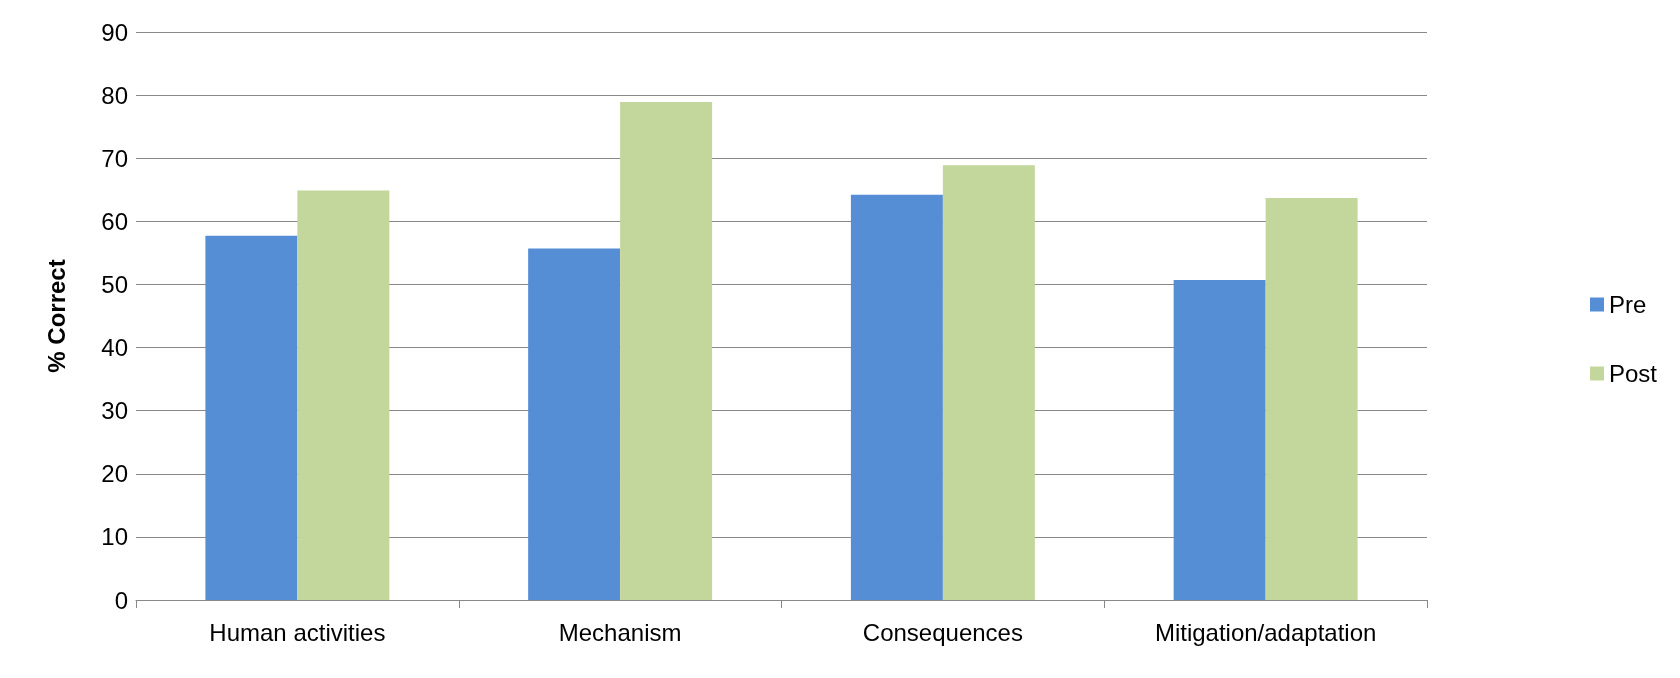 The width and height of the screenshot is (1680, 678). What do you see at coordinates (942, 632) in the screenshot?
I see `x-tick-label: Consequences` at bounding box center [942, 632].